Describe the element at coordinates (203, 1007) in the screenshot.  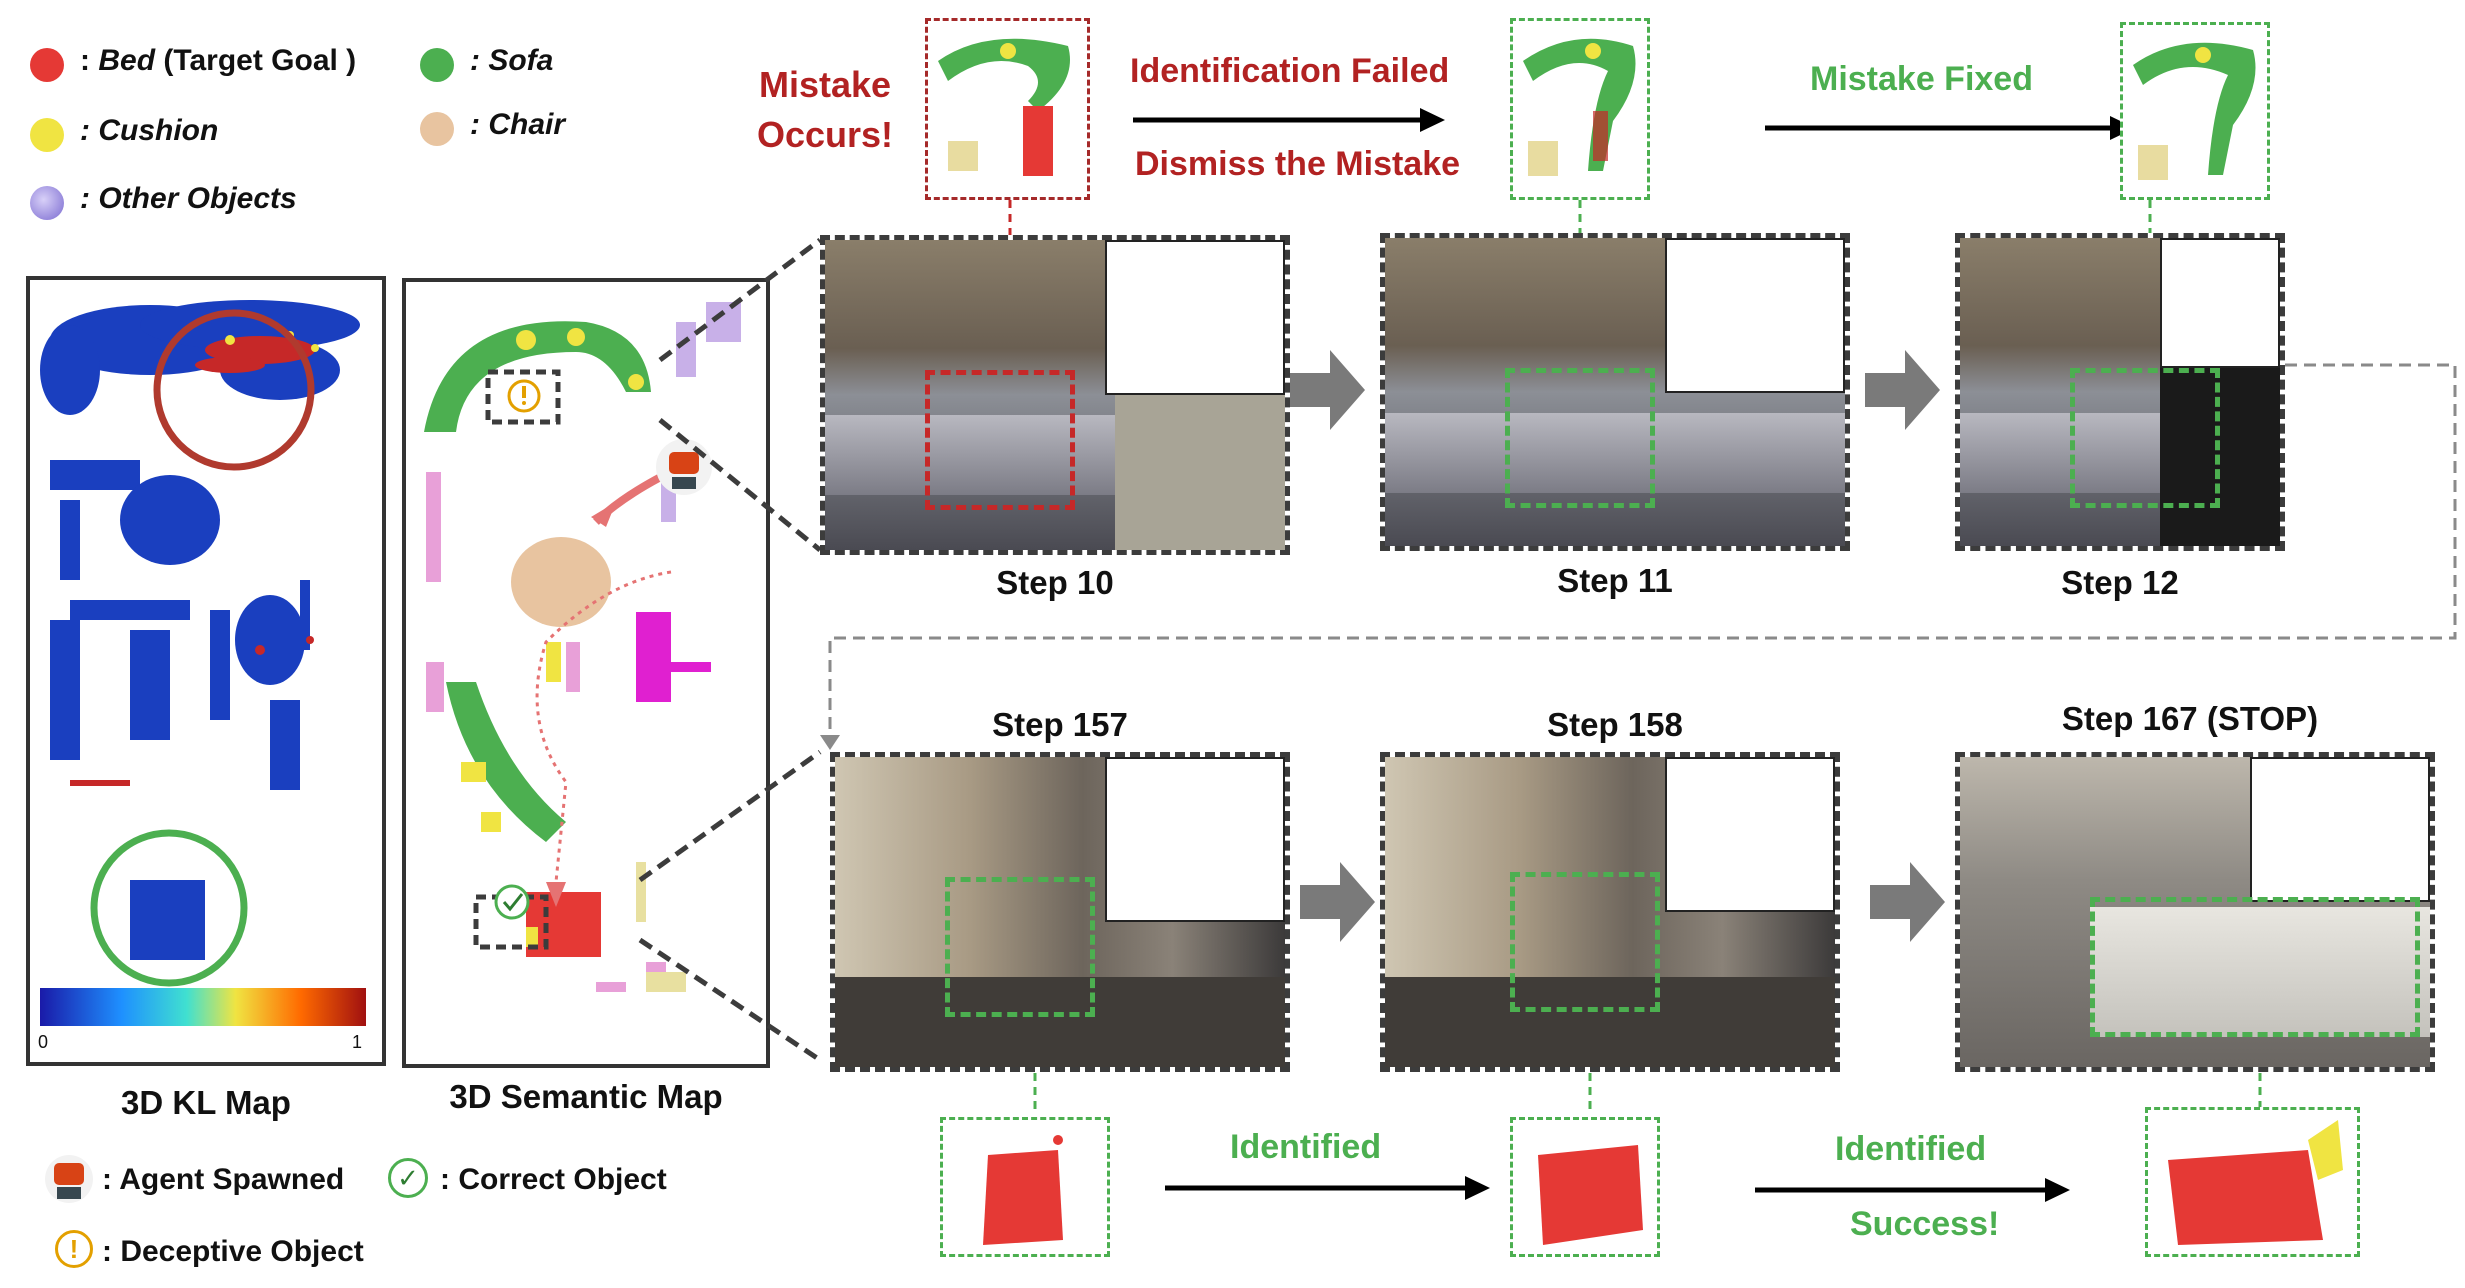
I see `kl-colorbar` at that location.